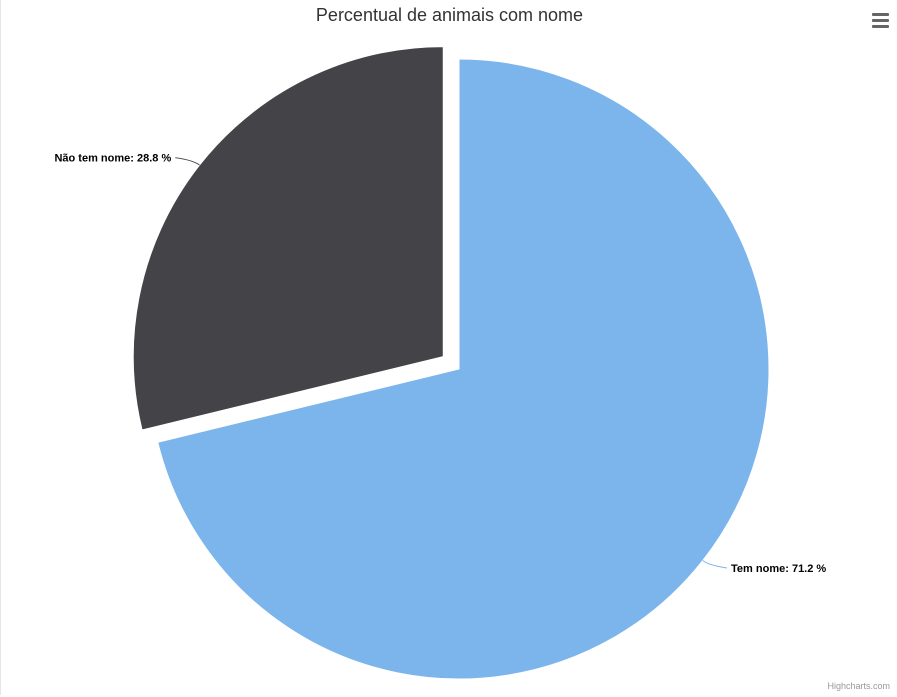  Describe the element at coordinates (449, 15) in the screenshot. I see `chart-title: Percentual de animais com nome` at that location.